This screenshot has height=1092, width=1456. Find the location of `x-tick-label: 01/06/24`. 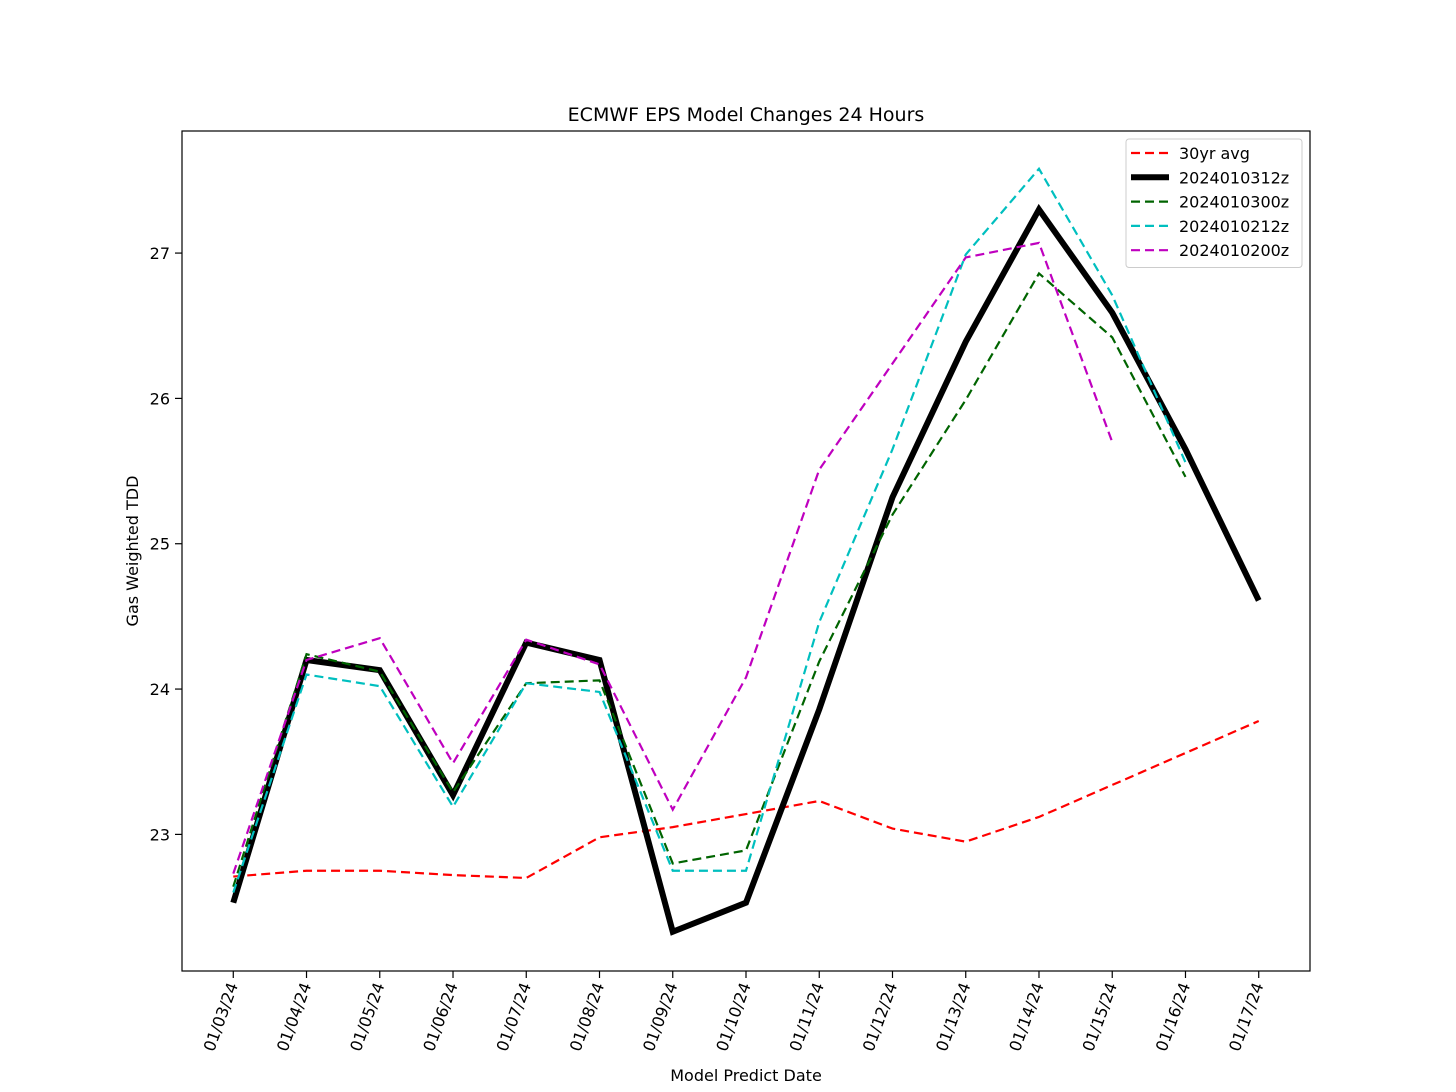

x-tick-label: 01/06/24 is located at coordinates (440, 1017).